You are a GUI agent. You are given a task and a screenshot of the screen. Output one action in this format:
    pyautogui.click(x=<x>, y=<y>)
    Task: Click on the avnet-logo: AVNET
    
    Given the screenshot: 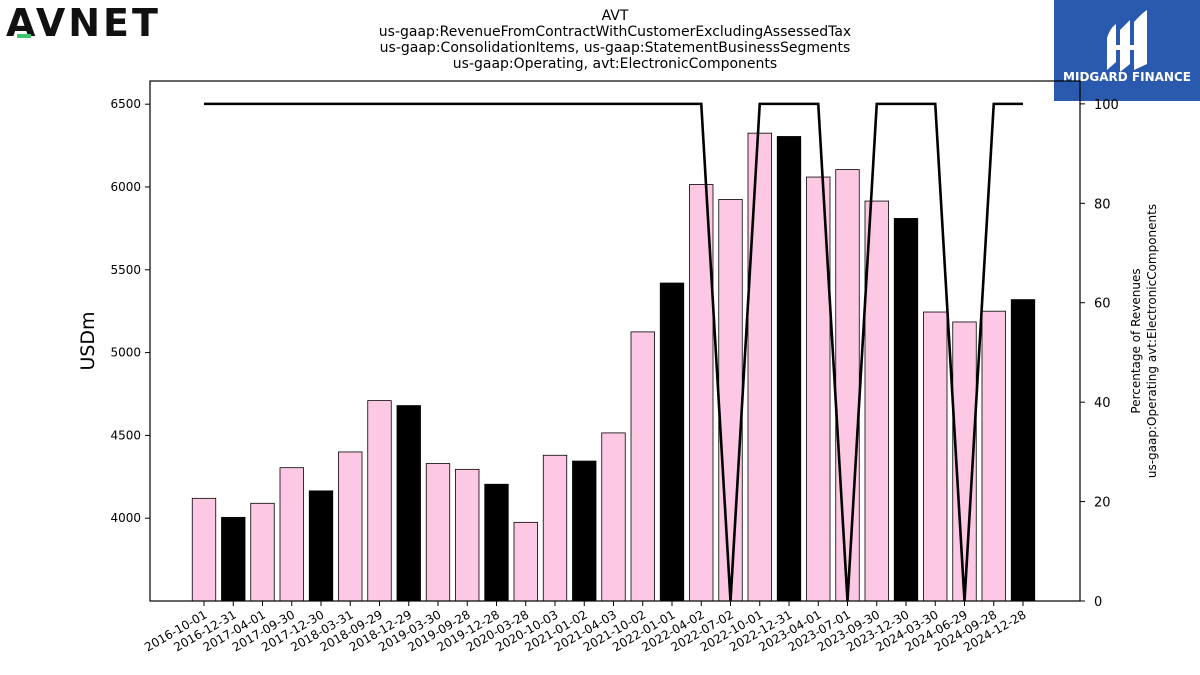 What is the action you would take?
    pyautogui.click(x=83, y=23)
    